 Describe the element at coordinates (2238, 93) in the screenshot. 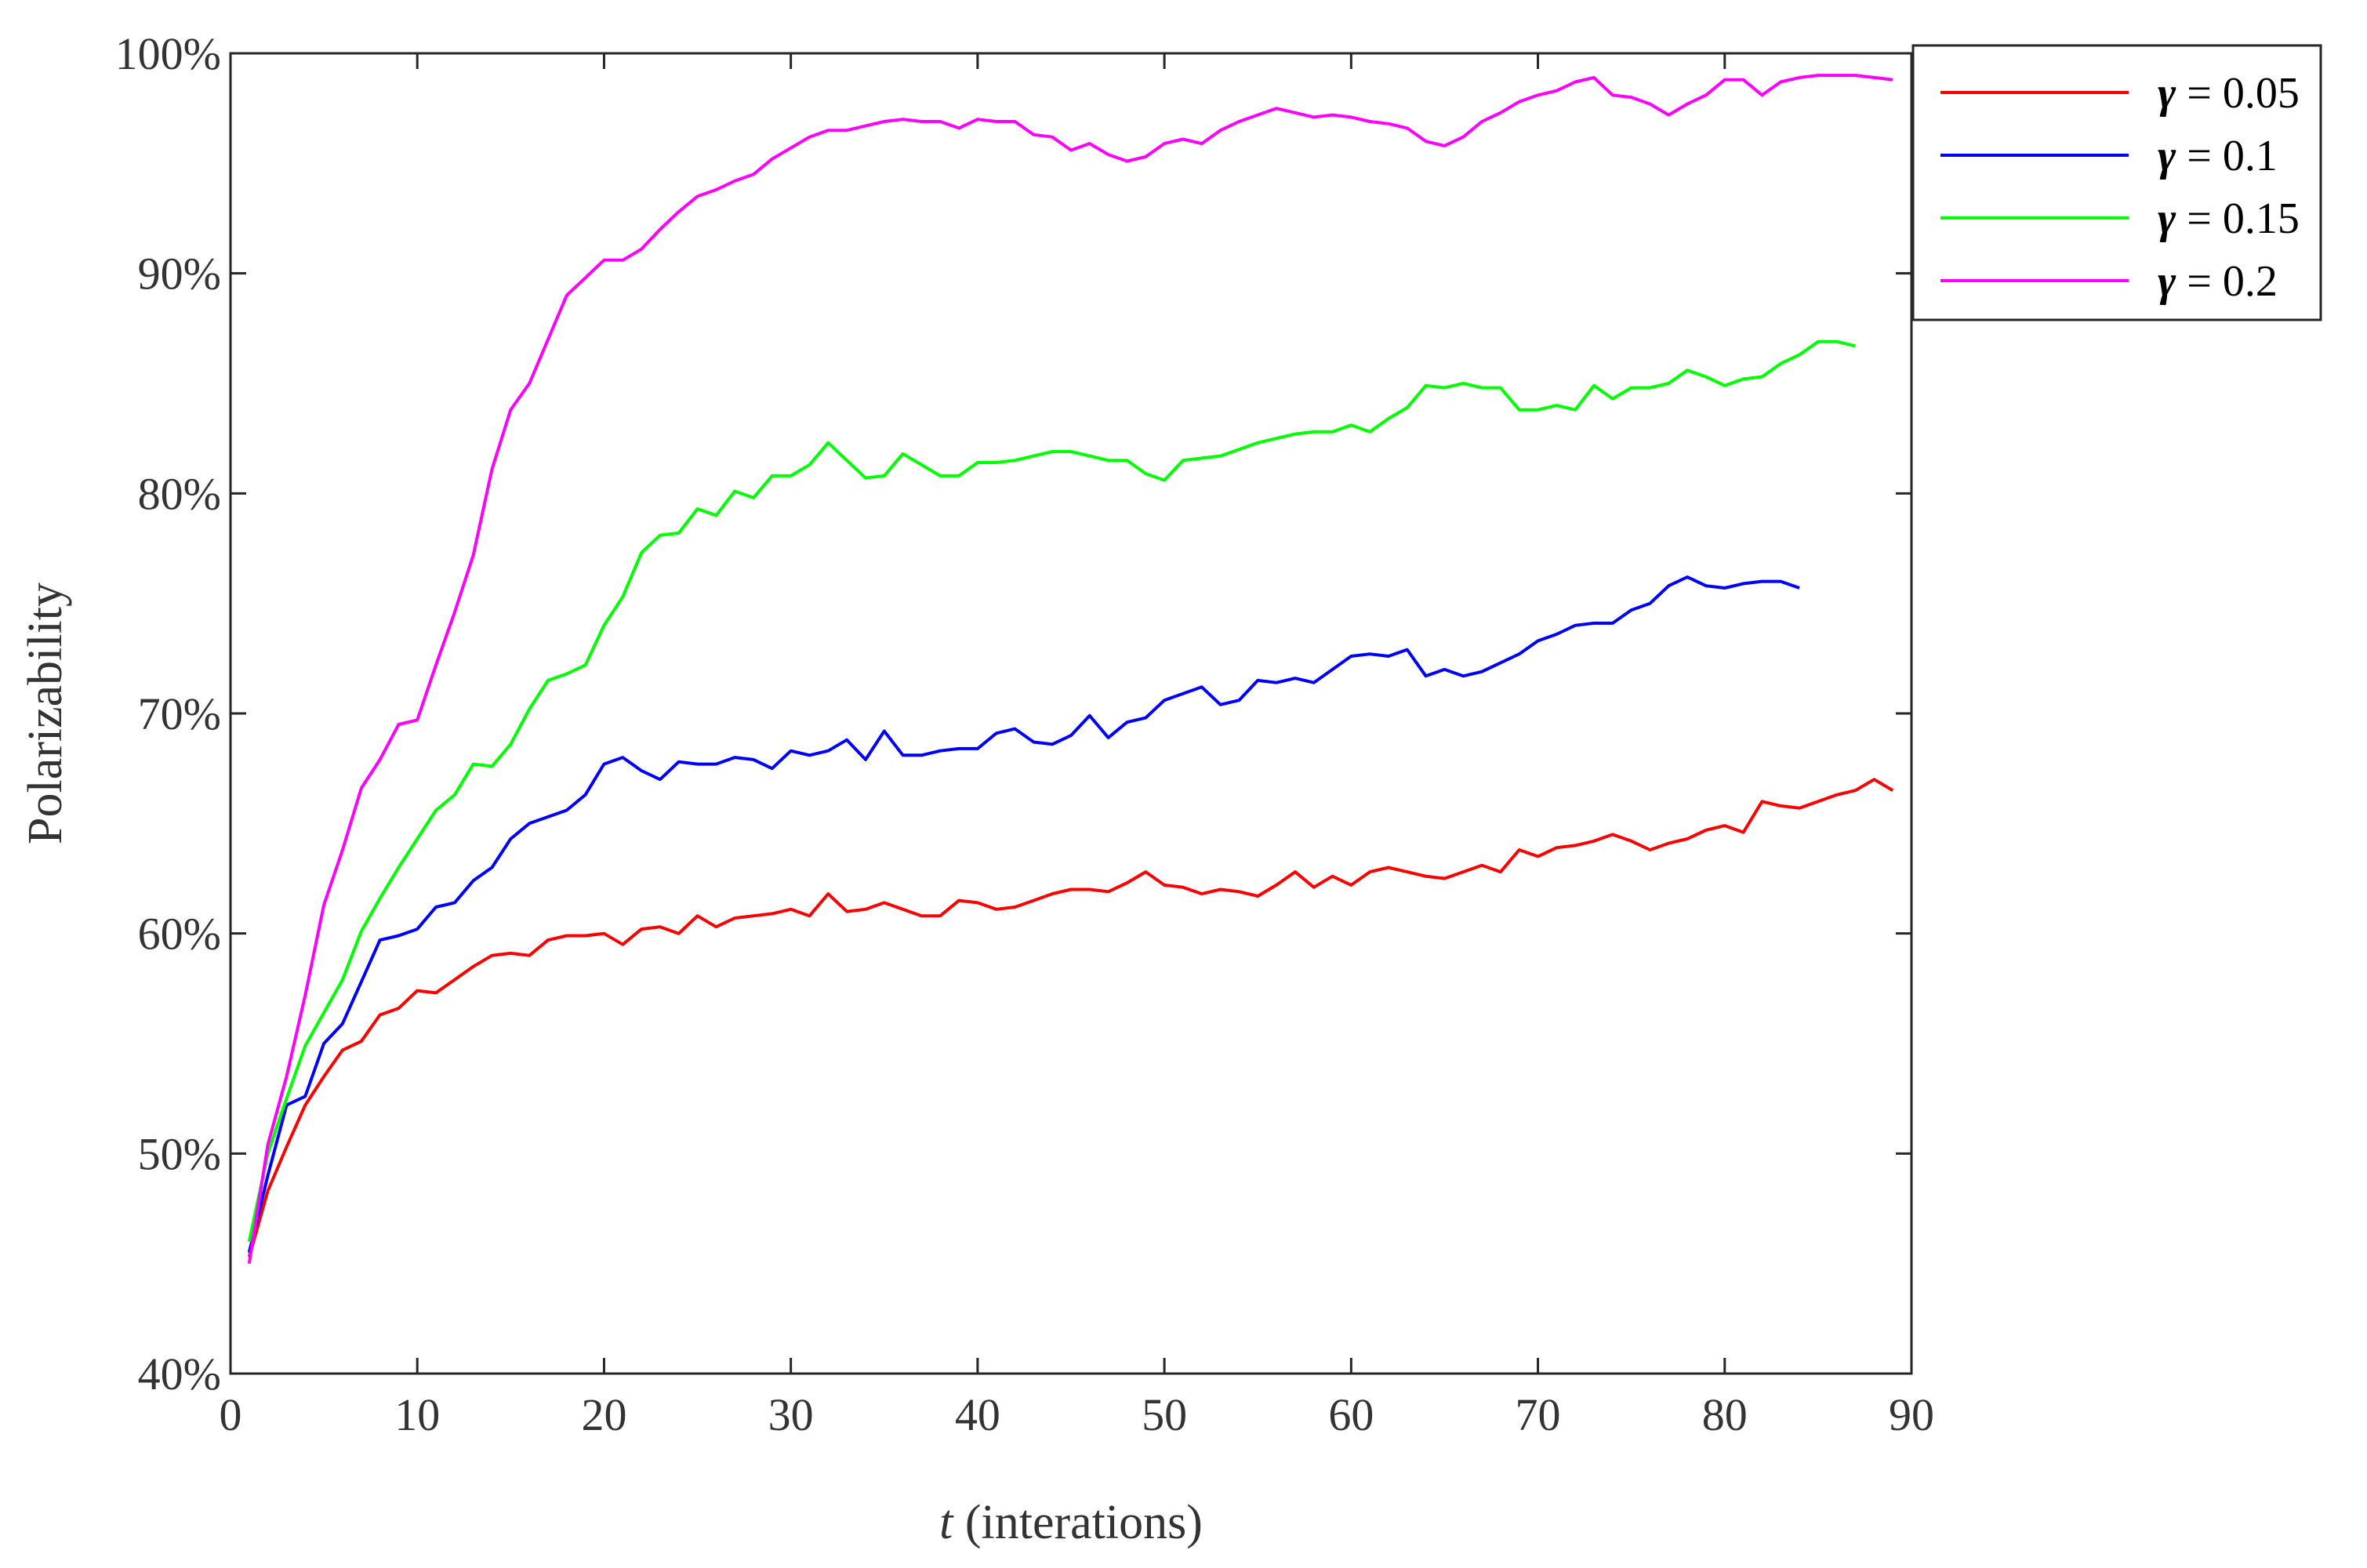

I see `legend-value: = 0.05` at that location.